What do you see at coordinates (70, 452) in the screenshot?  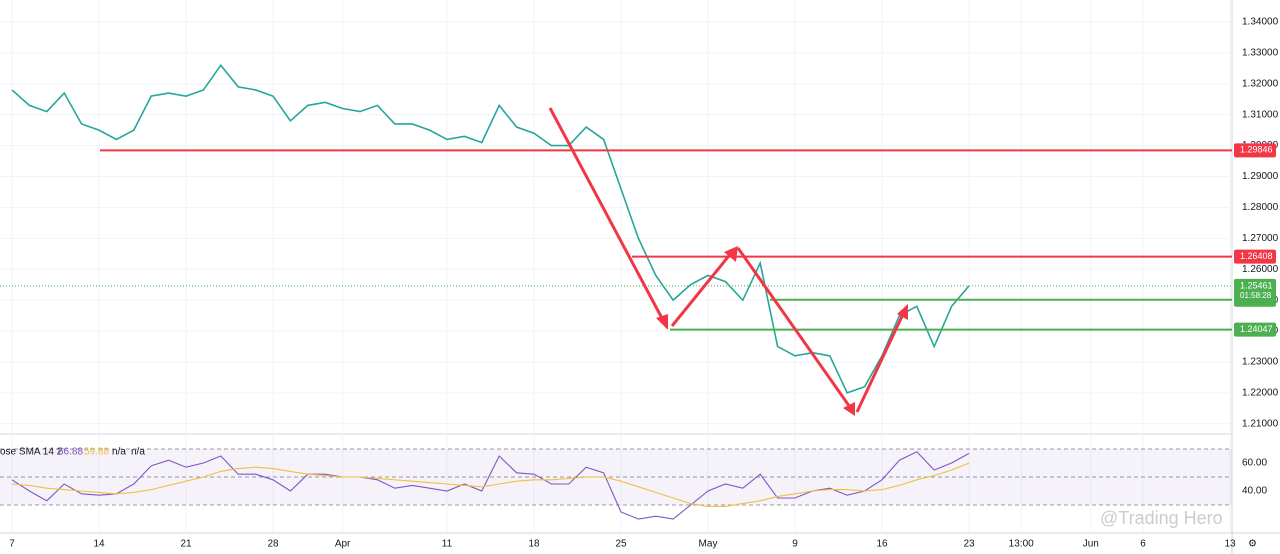 I see `rsi-legend: 66.88` at bounding box center [70, 452].